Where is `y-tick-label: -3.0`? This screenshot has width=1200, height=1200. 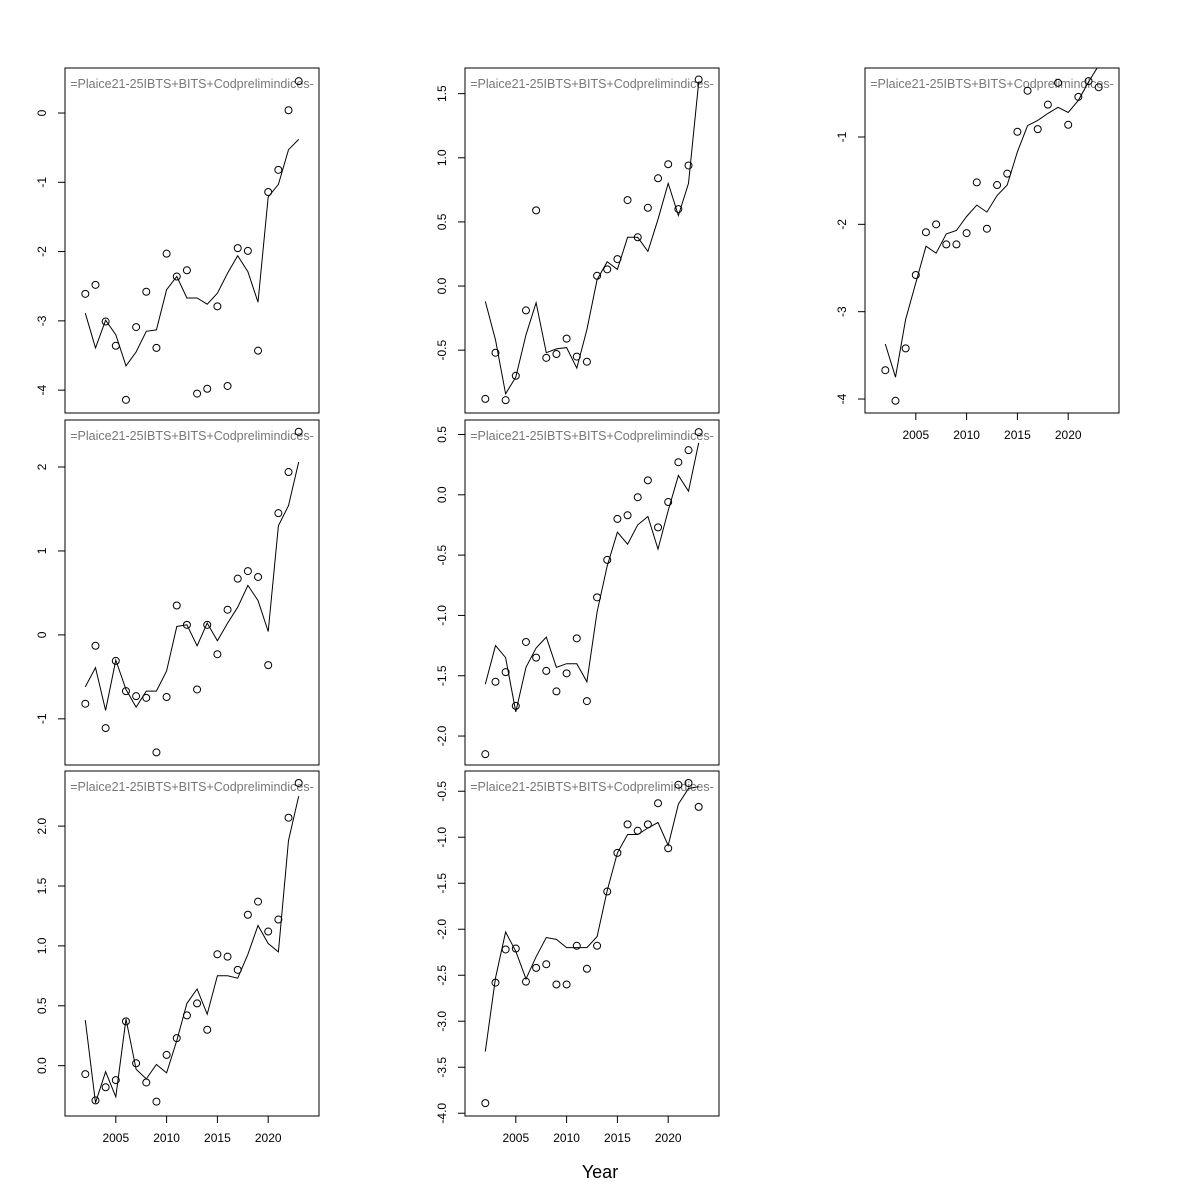
y-tick-label: -3.0 is located at coordinates (442, 1021).